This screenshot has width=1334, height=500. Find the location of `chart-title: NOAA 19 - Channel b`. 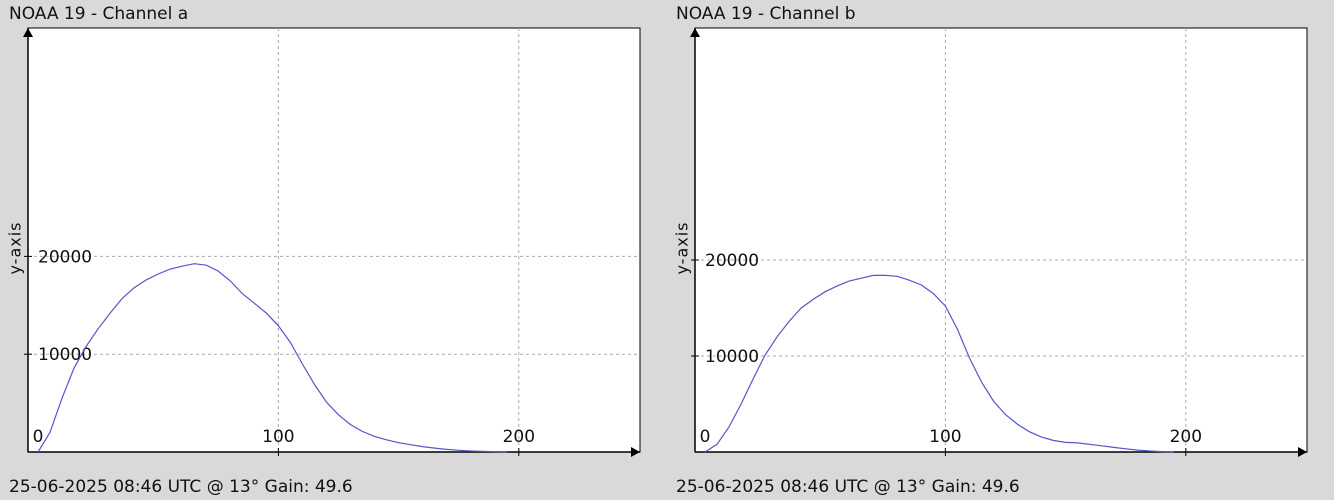

chart-title: NOAA 19 - Channel b is located at coordinates (766, 14).